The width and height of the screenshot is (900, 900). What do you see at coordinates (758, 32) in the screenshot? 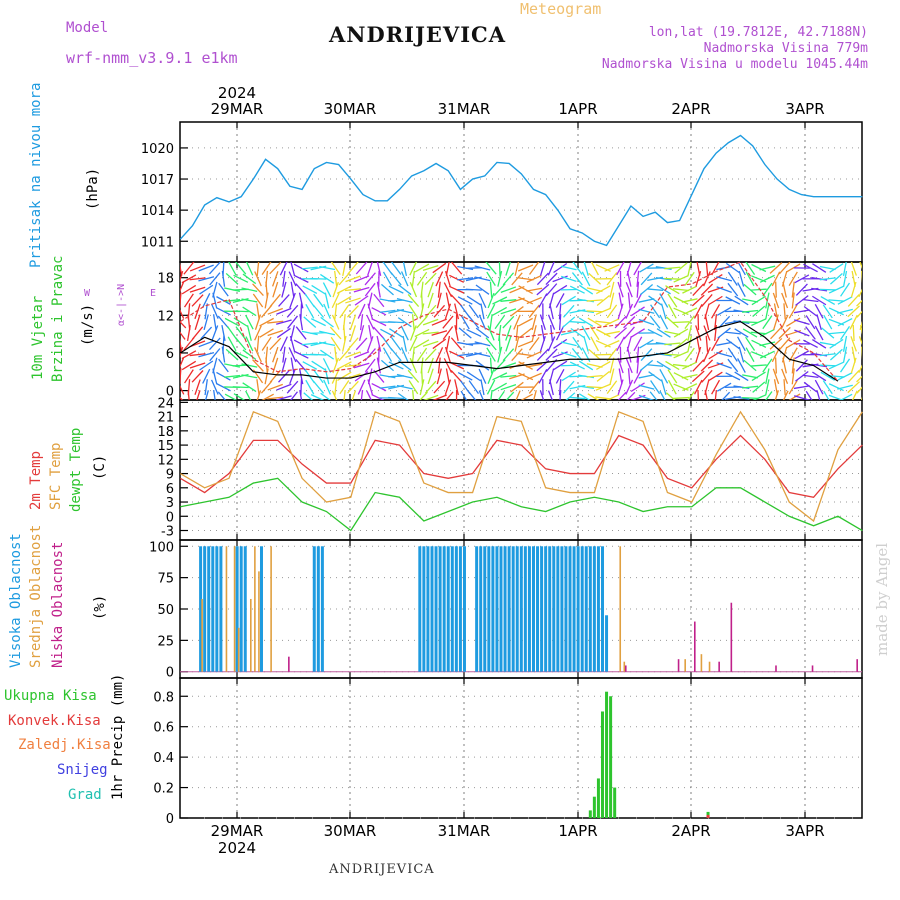
I see `lonlat-label: lon,lat (19.7812E, 42.7188N)` at bounding box center [758, 32].